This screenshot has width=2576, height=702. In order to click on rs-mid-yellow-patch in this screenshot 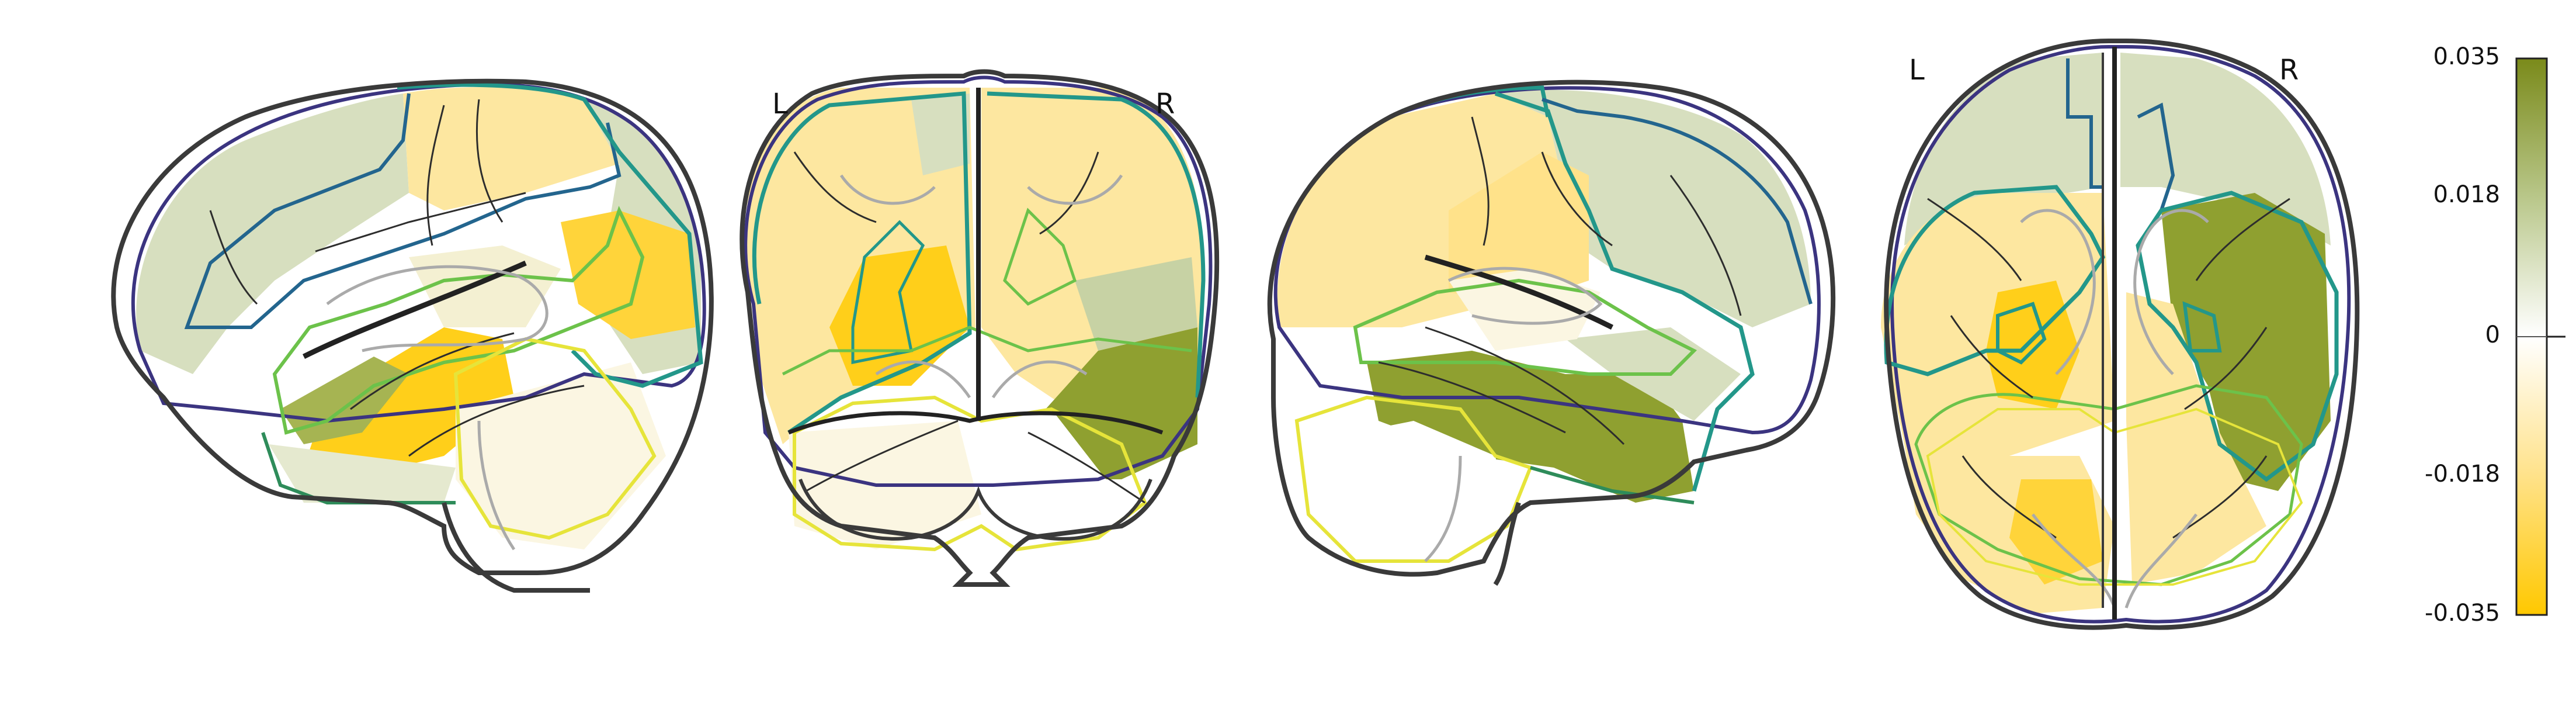, I will do `click(1519, 228)`.